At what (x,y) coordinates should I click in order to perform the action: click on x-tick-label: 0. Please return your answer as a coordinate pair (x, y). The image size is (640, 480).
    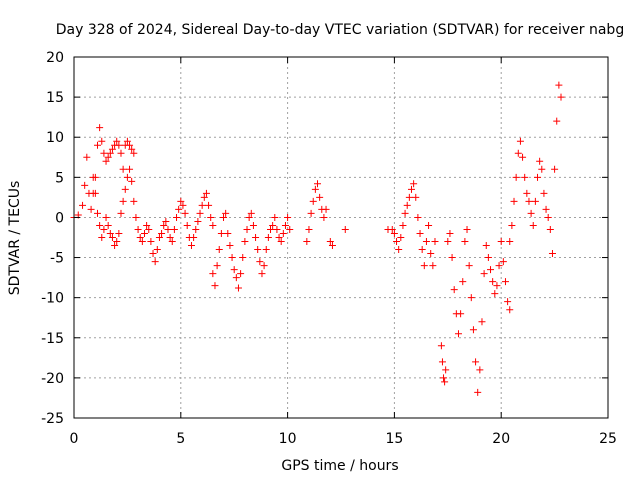
    Looking at the image, I should click on (74, 439).